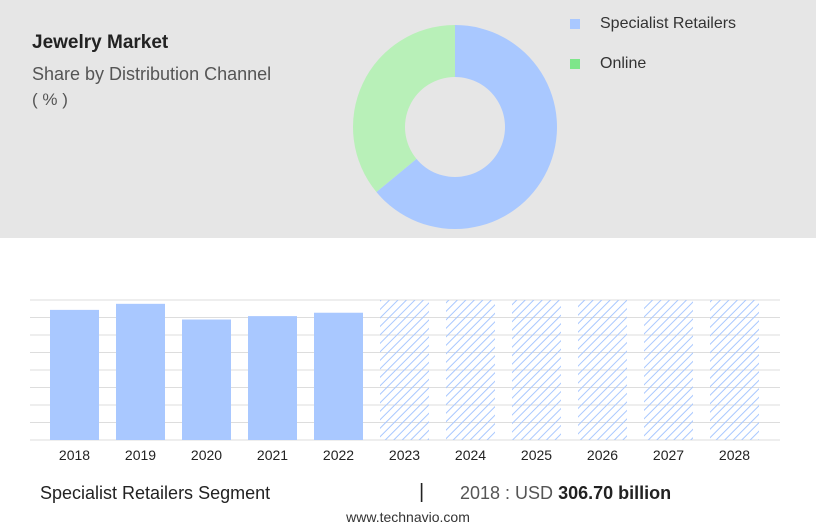 This screenshot has width=816, height=528. What do you see at coordinates (408, 517) in the screenshot?
I see `website-label: www.technavio.com` at bounding box center [408, 517].